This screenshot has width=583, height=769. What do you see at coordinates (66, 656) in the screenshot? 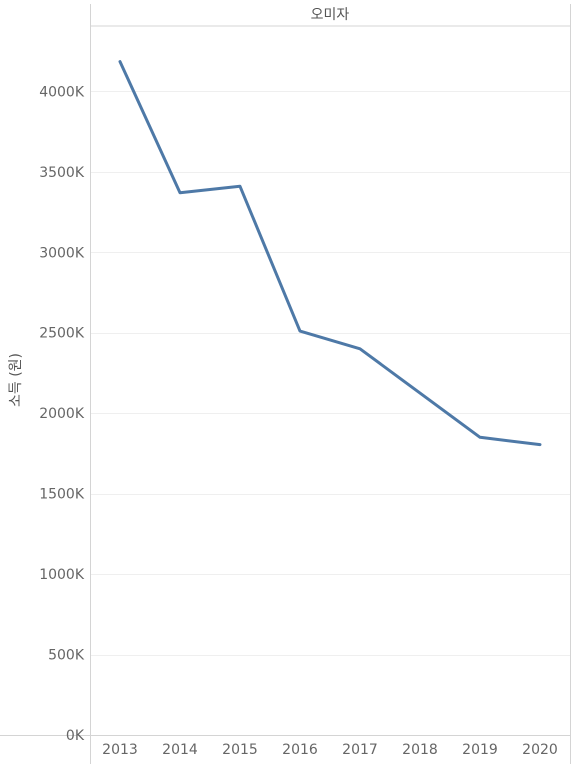
I see `y-tick-label: 500K` at bounding box center [66, 656].